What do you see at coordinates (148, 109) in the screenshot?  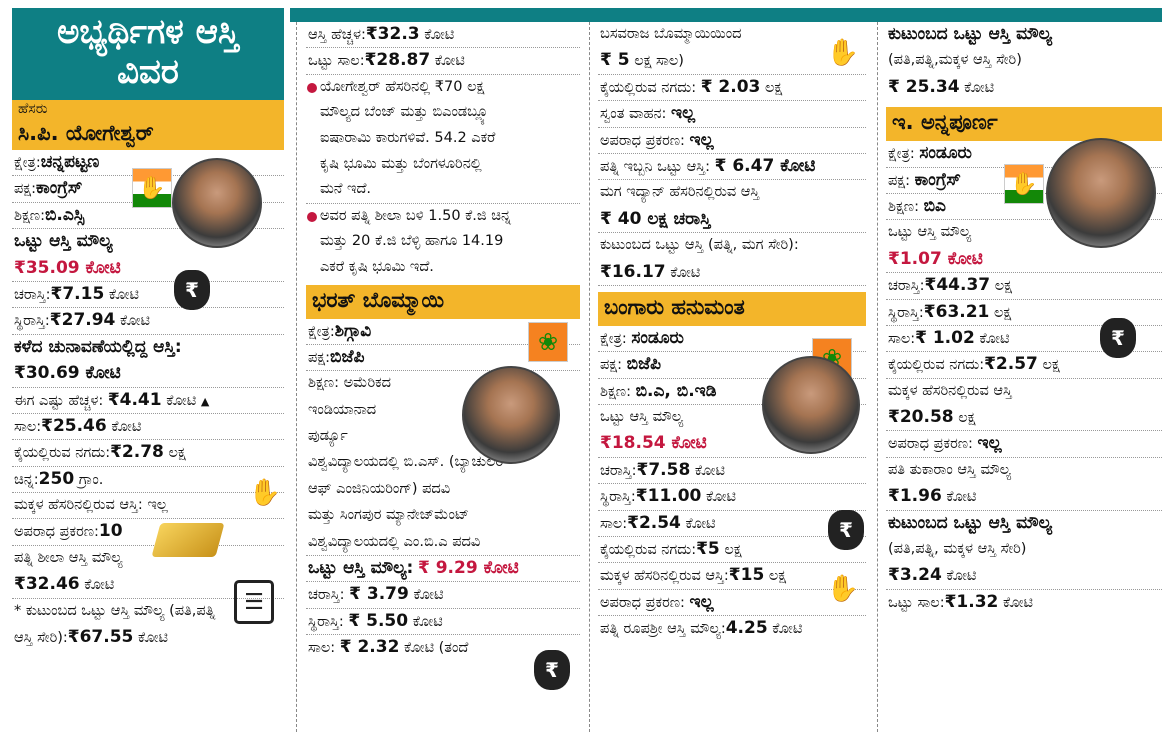 I see `name-label: ಹೆಸರು` at bounding box center [148, 109].